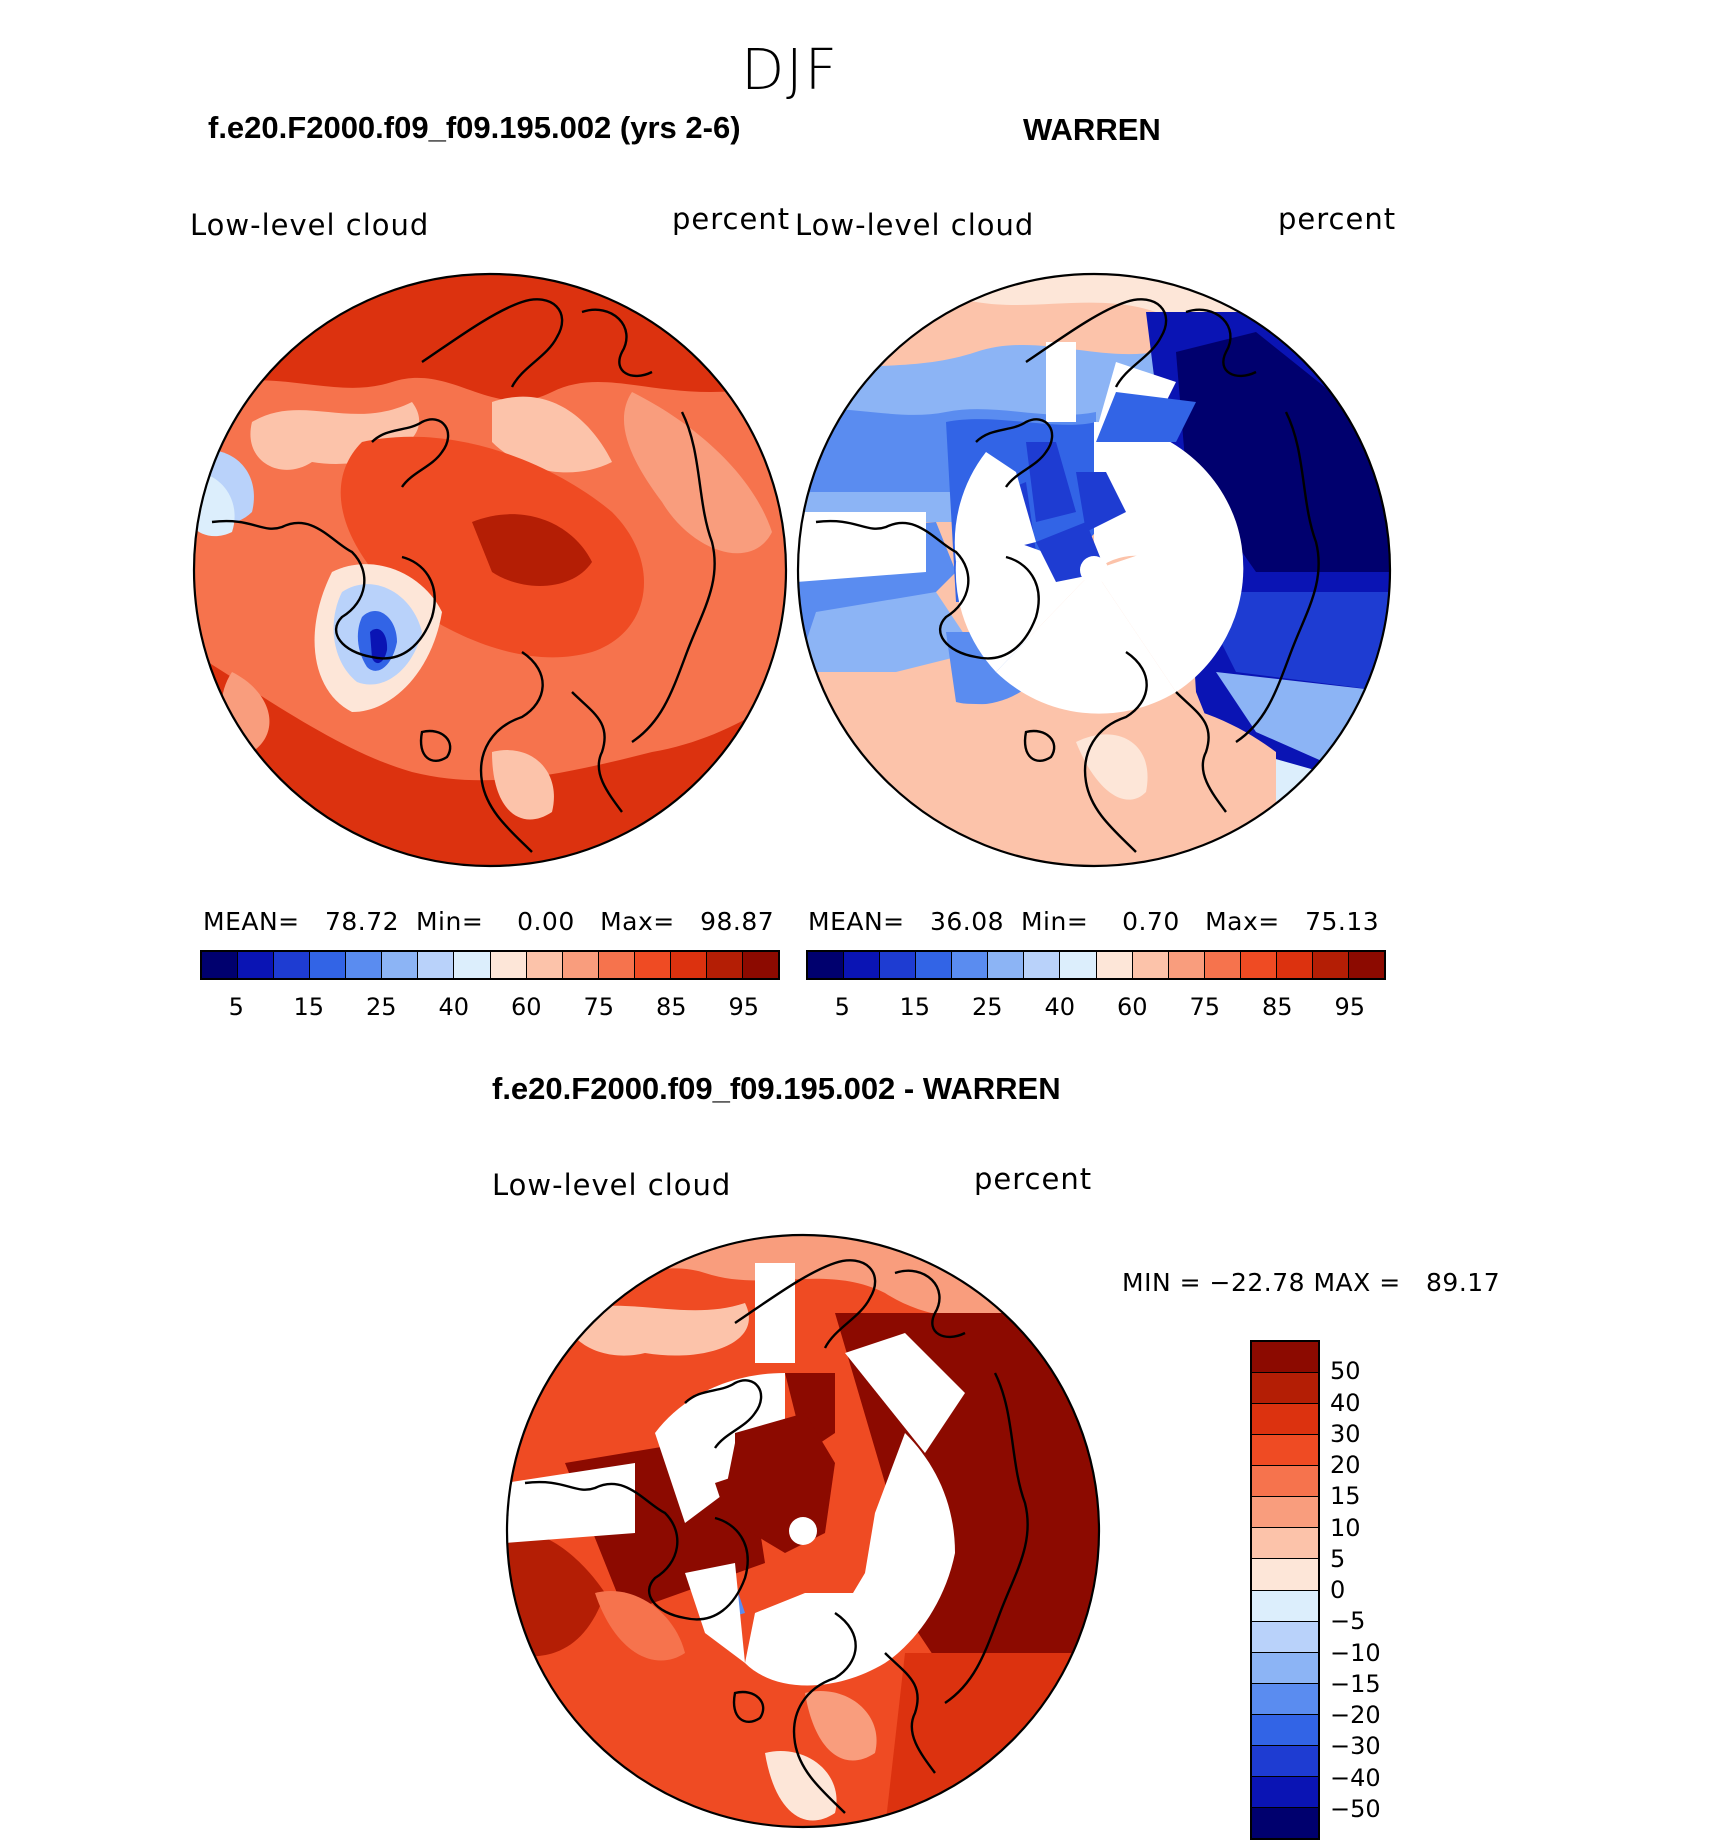 The width and height of the screenshot is (1710, 1840). What do you see at coordinates (1337, 219) in the screenshot?
I see `panel2-units-label: percent` at bounding box center [1337, 219].